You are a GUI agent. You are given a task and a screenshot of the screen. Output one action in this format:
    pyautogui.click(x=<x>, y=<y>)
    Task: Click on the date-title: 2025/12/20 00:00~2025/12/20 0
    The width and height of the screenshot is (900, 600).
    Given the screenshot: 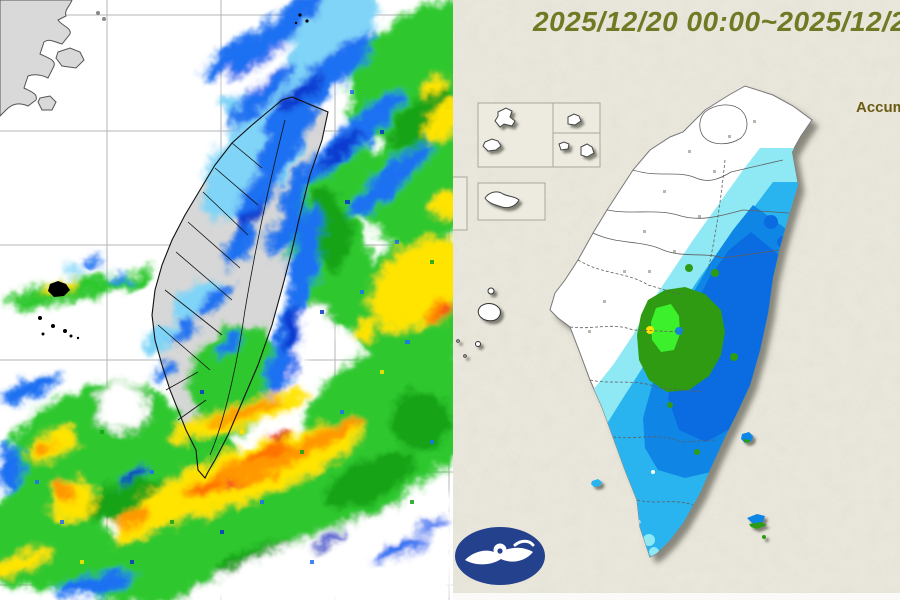 What is the action you would take?
    pyautogui.click(x=716, y=21)
    